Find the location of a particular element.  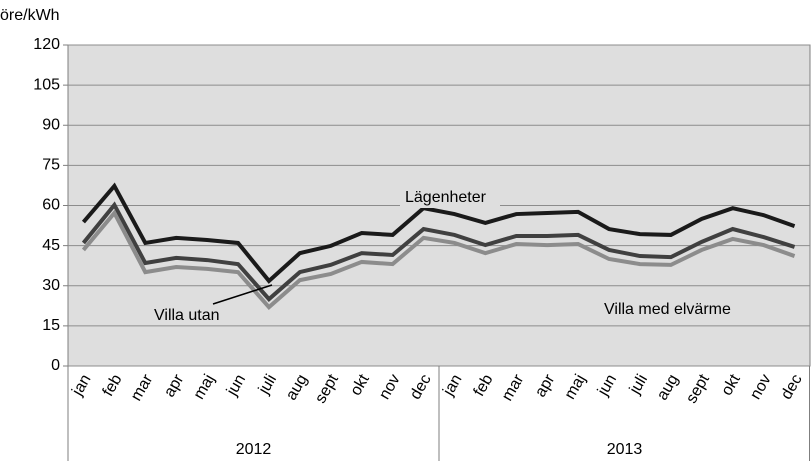

y-tick-label: 120 is located at coordinates (46, 44).